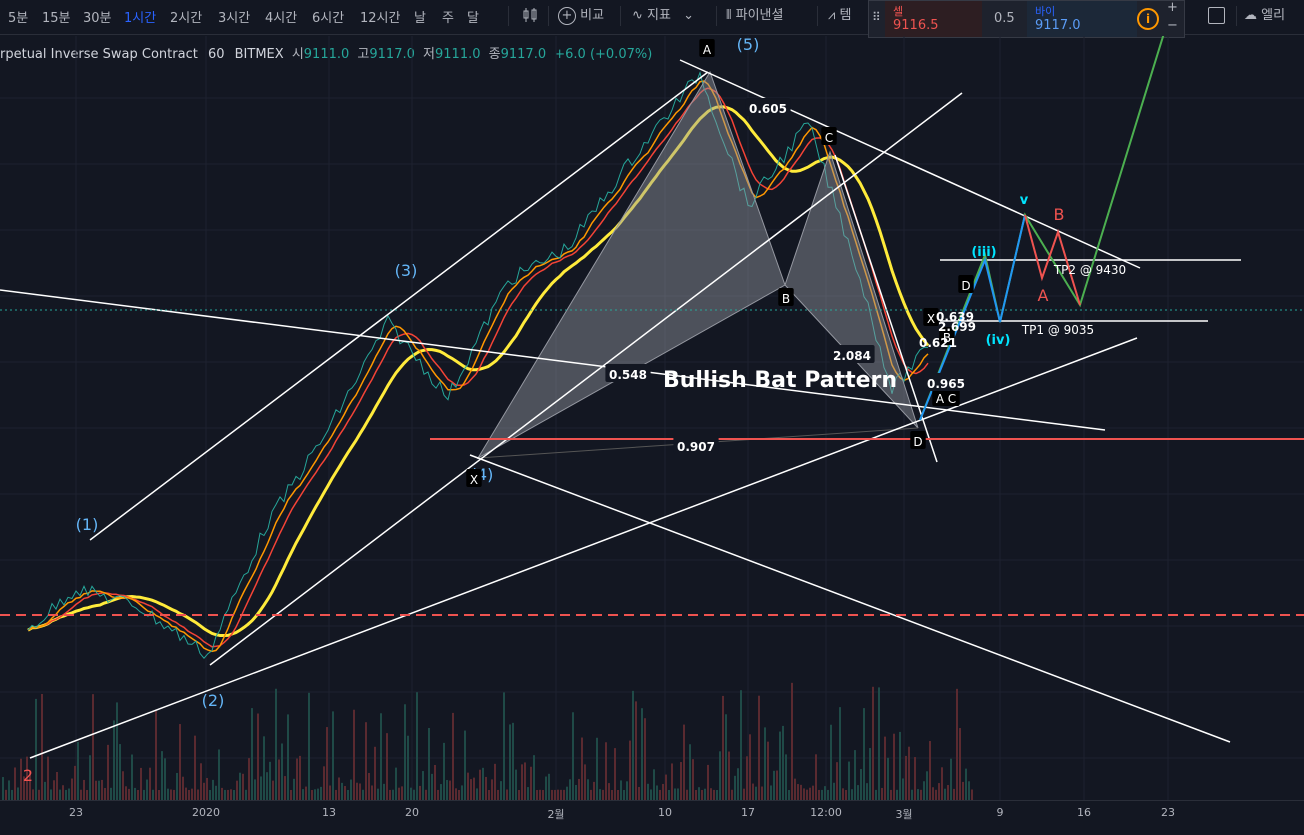  Describe the element at coordinates (1172, 7) in the screenshot. I see `plus-icon: +` at that location.